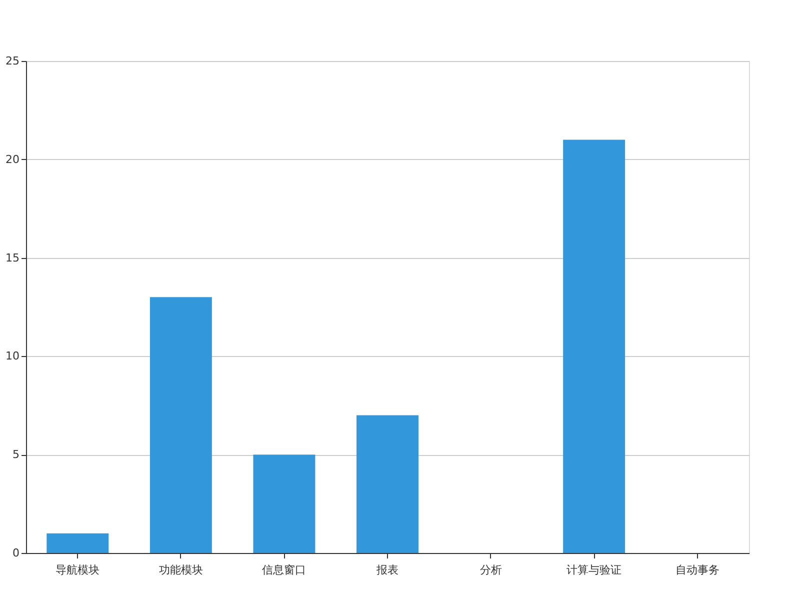 The height and width of the screenshot is (600, 800). Describe the element at coordinates (387, 570) in the screenshot. I see `x-tick-label: 报表` at that location.